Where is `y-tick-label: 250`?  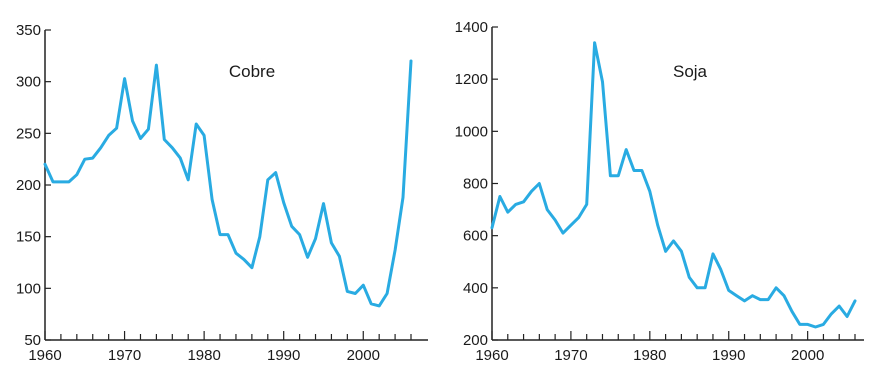
y-tick-label: 250 is located at coordinates (28, 133).